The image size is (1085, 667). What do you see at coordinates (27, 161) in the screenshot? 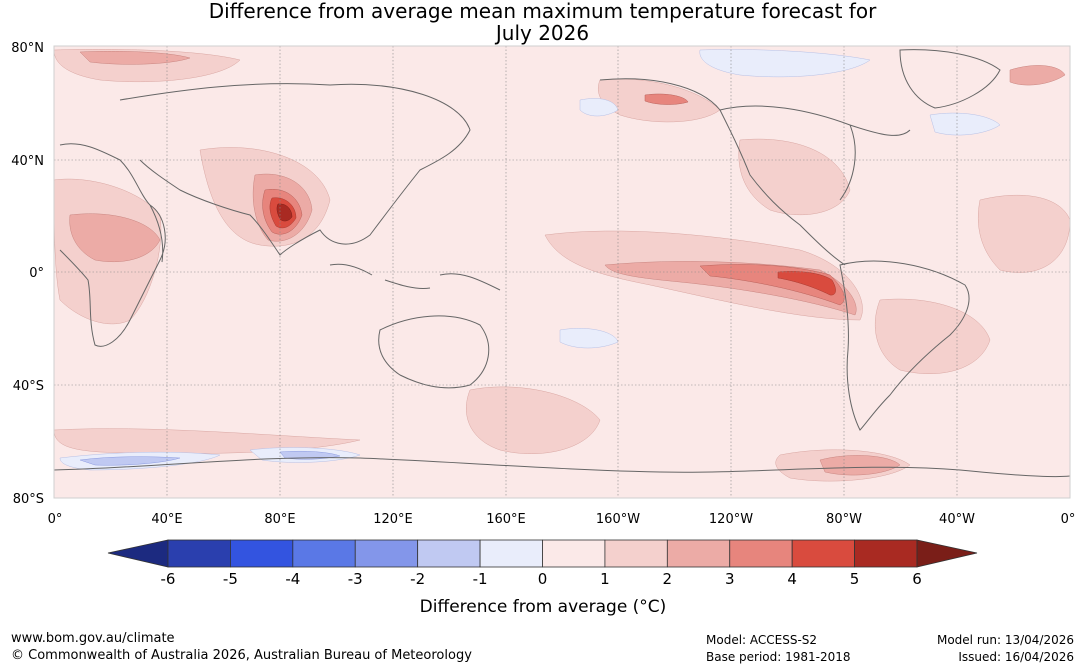
I see `lat-label: 40°N` at bounding box center [27, 161].